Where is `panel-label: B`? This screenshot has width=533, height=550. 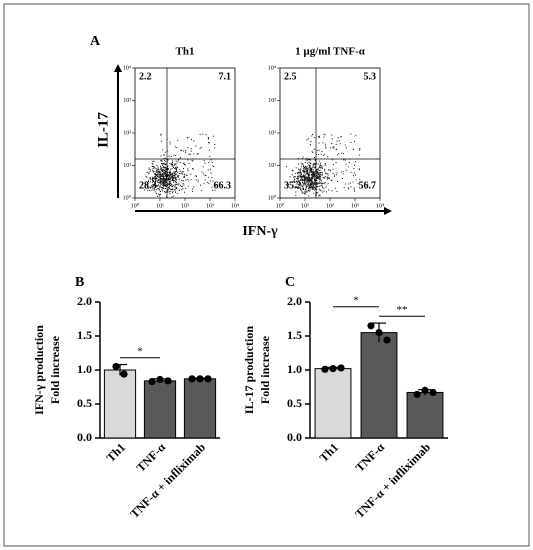 panel-label: B is located at coordinates (79, 282).